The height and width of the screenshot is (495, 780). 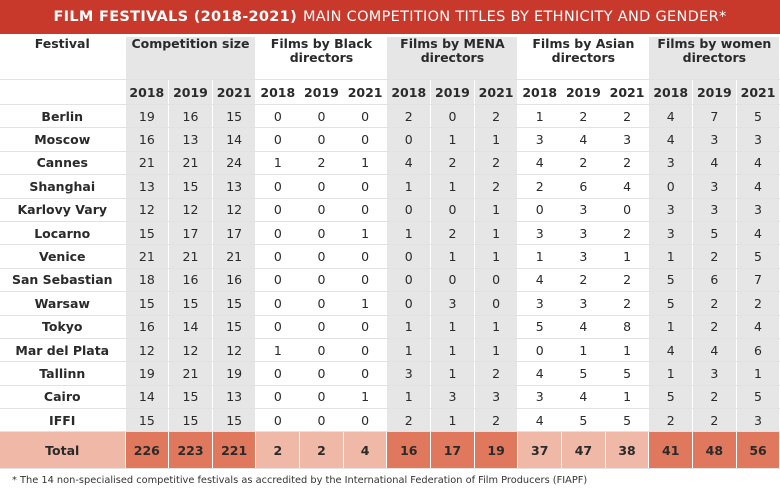 I want to click on table-row: Locarno 15 17 17 0 0 1 1 2 1 3 3 2 3 5 4, so click(x=390, y=233).